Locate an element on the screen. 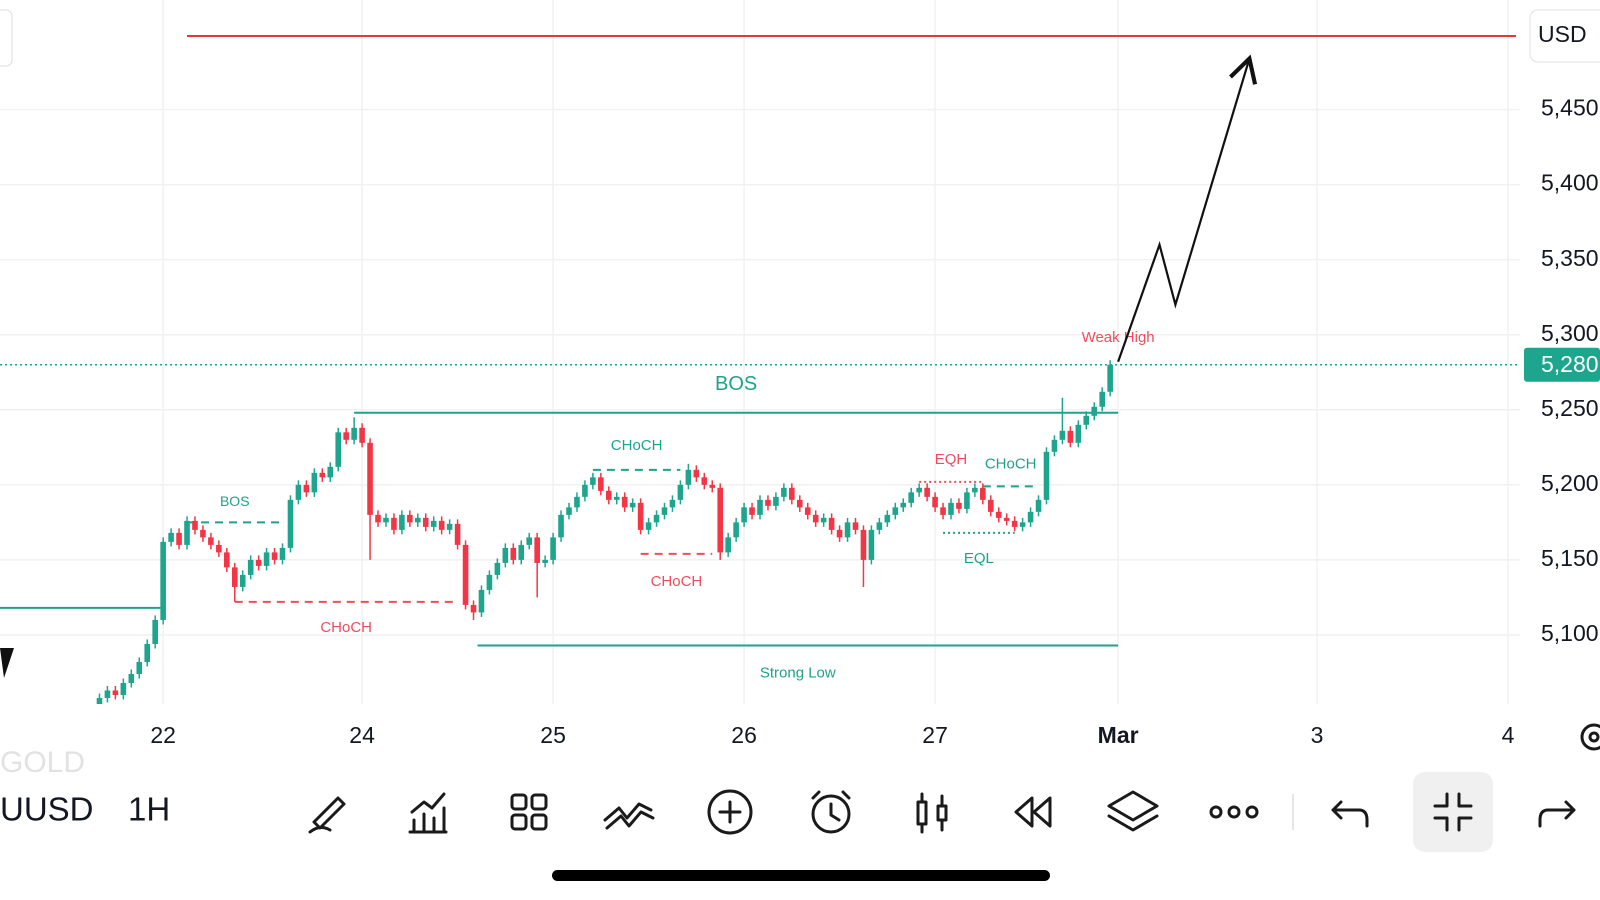 The width and height of the screenshot is (1600, 900). x-tick-label: 4 is located at coordinates (1508, 735).